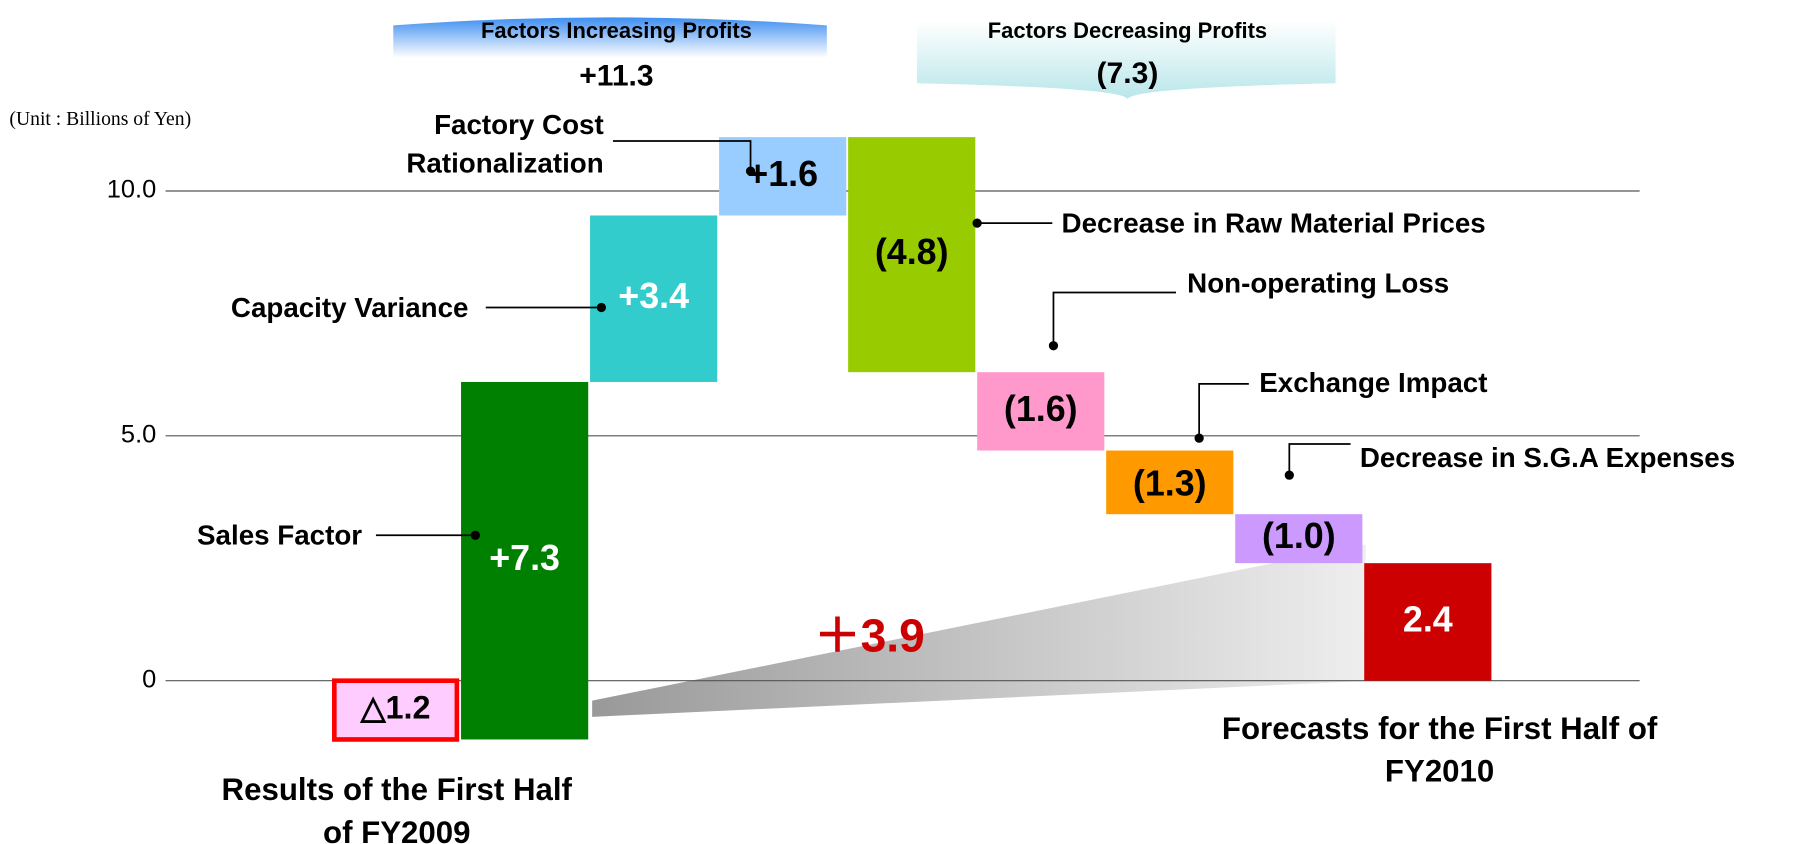  I want to click on category-label: Sales Factor, so click(280, 536).